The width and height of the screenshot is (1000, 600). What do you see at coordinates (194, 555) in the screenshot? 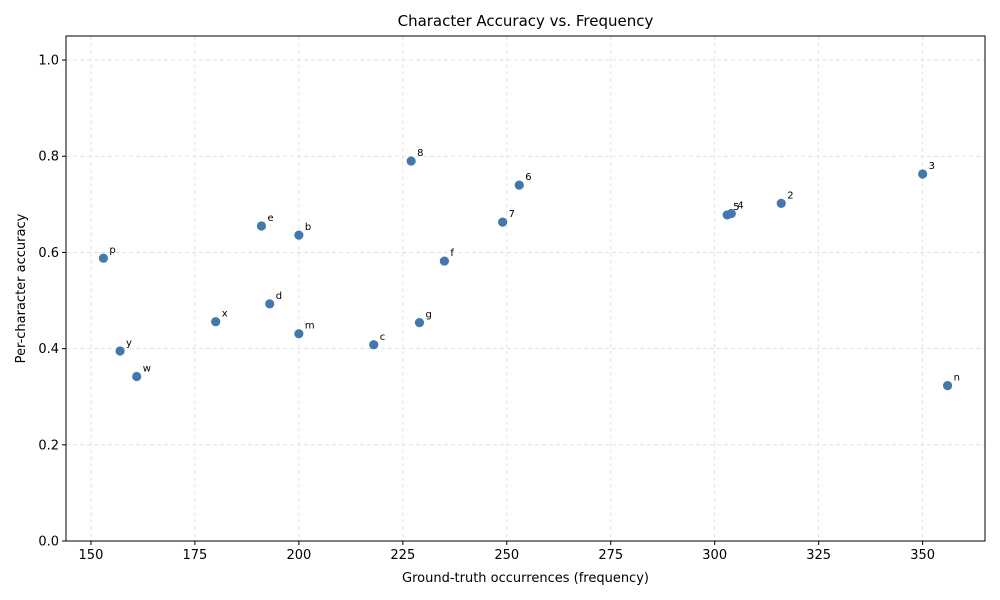
I see `x-tick-label: 175` at bounding box center [194, 555].